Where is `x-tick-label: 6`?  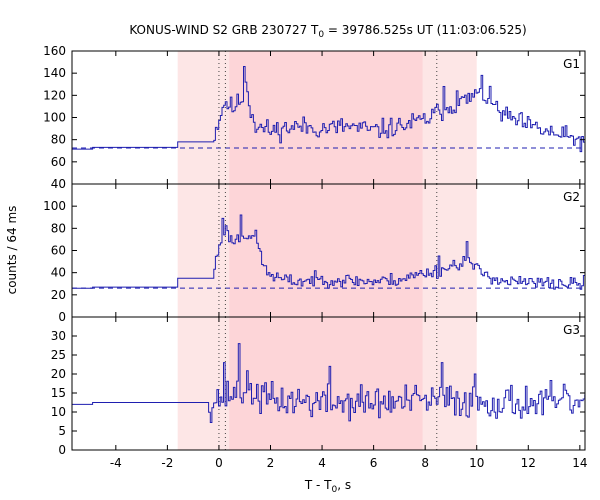 x-tick-label: 6 is located at coordinates (374, 463).